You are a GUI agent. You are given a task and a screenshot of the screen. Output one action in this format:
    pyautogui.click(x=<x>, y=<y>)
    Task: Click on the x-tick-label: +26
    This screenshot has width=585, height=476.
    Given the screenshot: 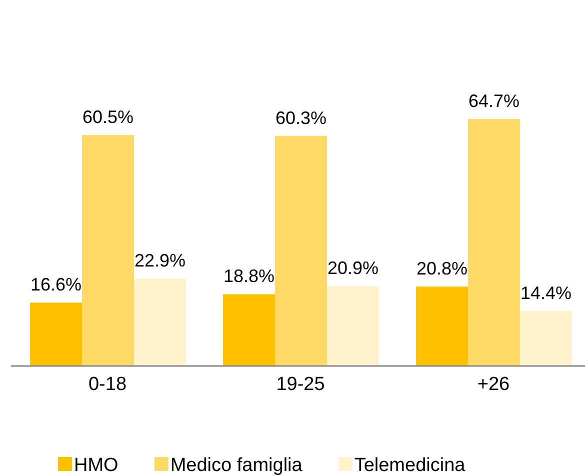 What is the action you would take?
    pyautogui.click(x=493, y=384)
    